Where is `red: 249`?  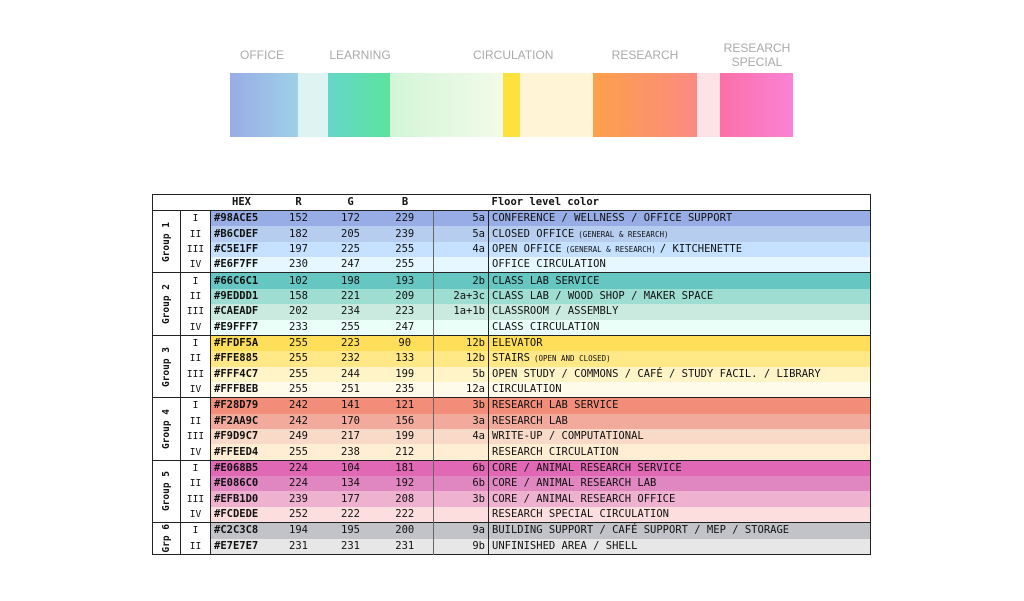
red: 249 is located at coordinates (298, 437).